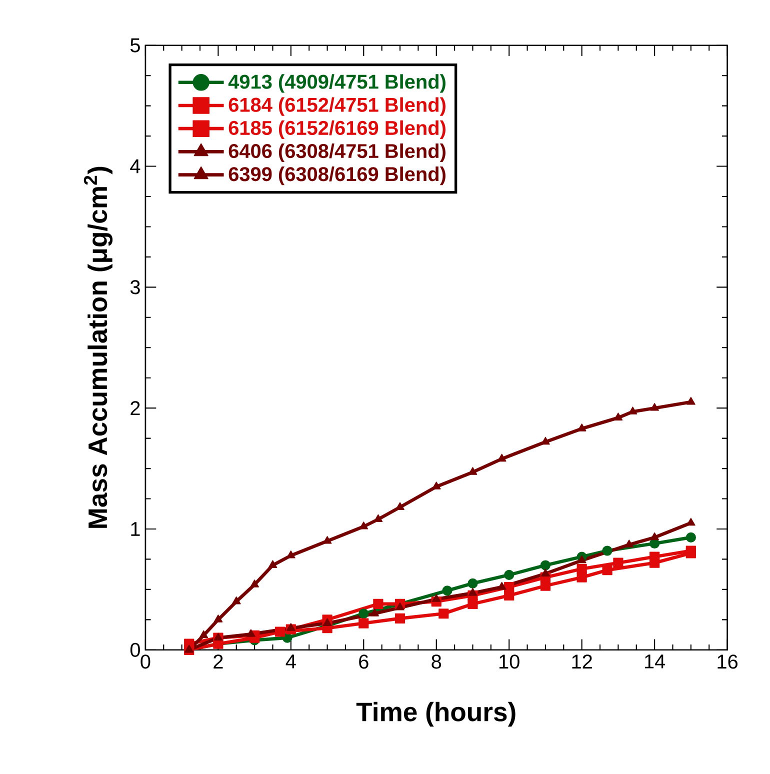 The image size is (770, 774). I want to click on x-tick-label: 12, so click(582, 661).